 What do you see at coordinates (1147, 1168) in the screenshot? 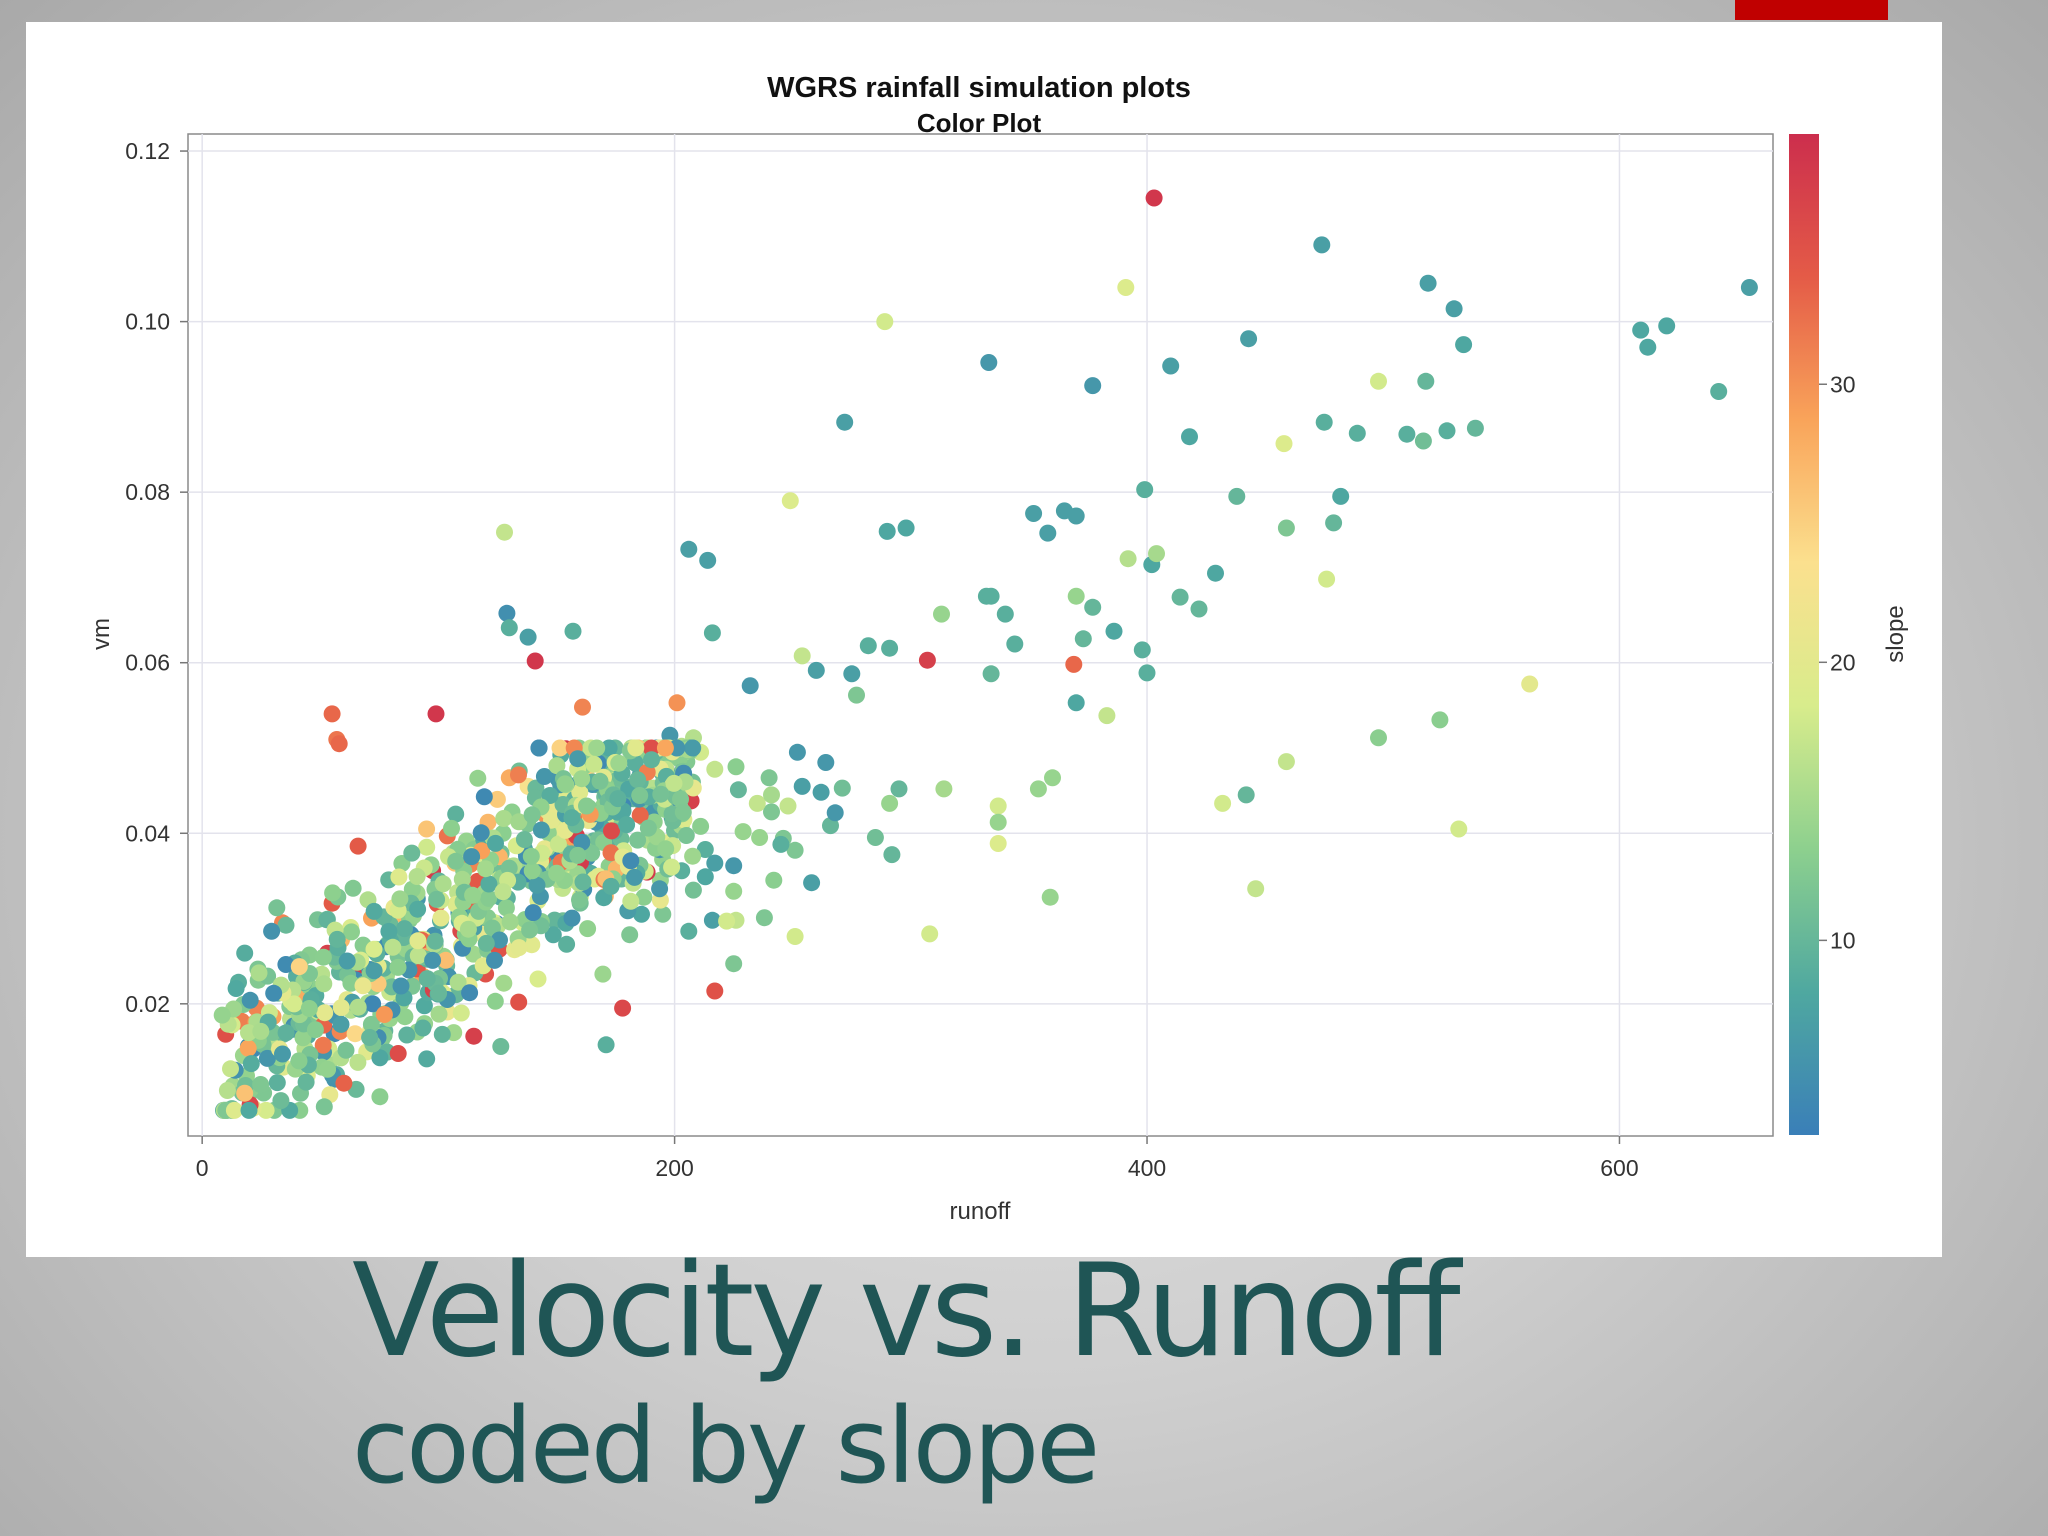
I see `x-tick-label: 400` at bounding box center [1147, 1168].